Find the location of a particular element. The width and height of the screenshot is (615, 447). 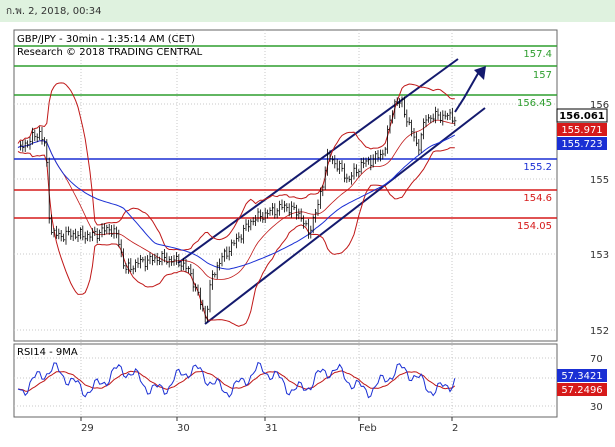

svg-text: 156.061 is located at coordinates (582, 116).